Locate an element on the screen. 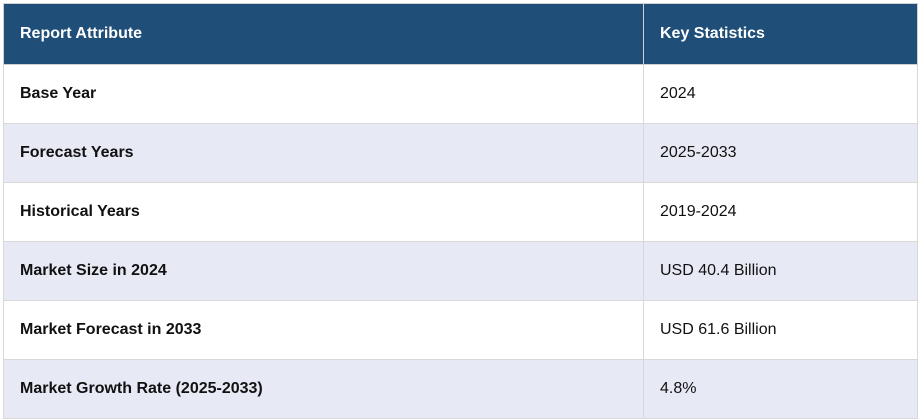  table-row: Forecast Years 2025-2033 is located at coordinates (460, 153).